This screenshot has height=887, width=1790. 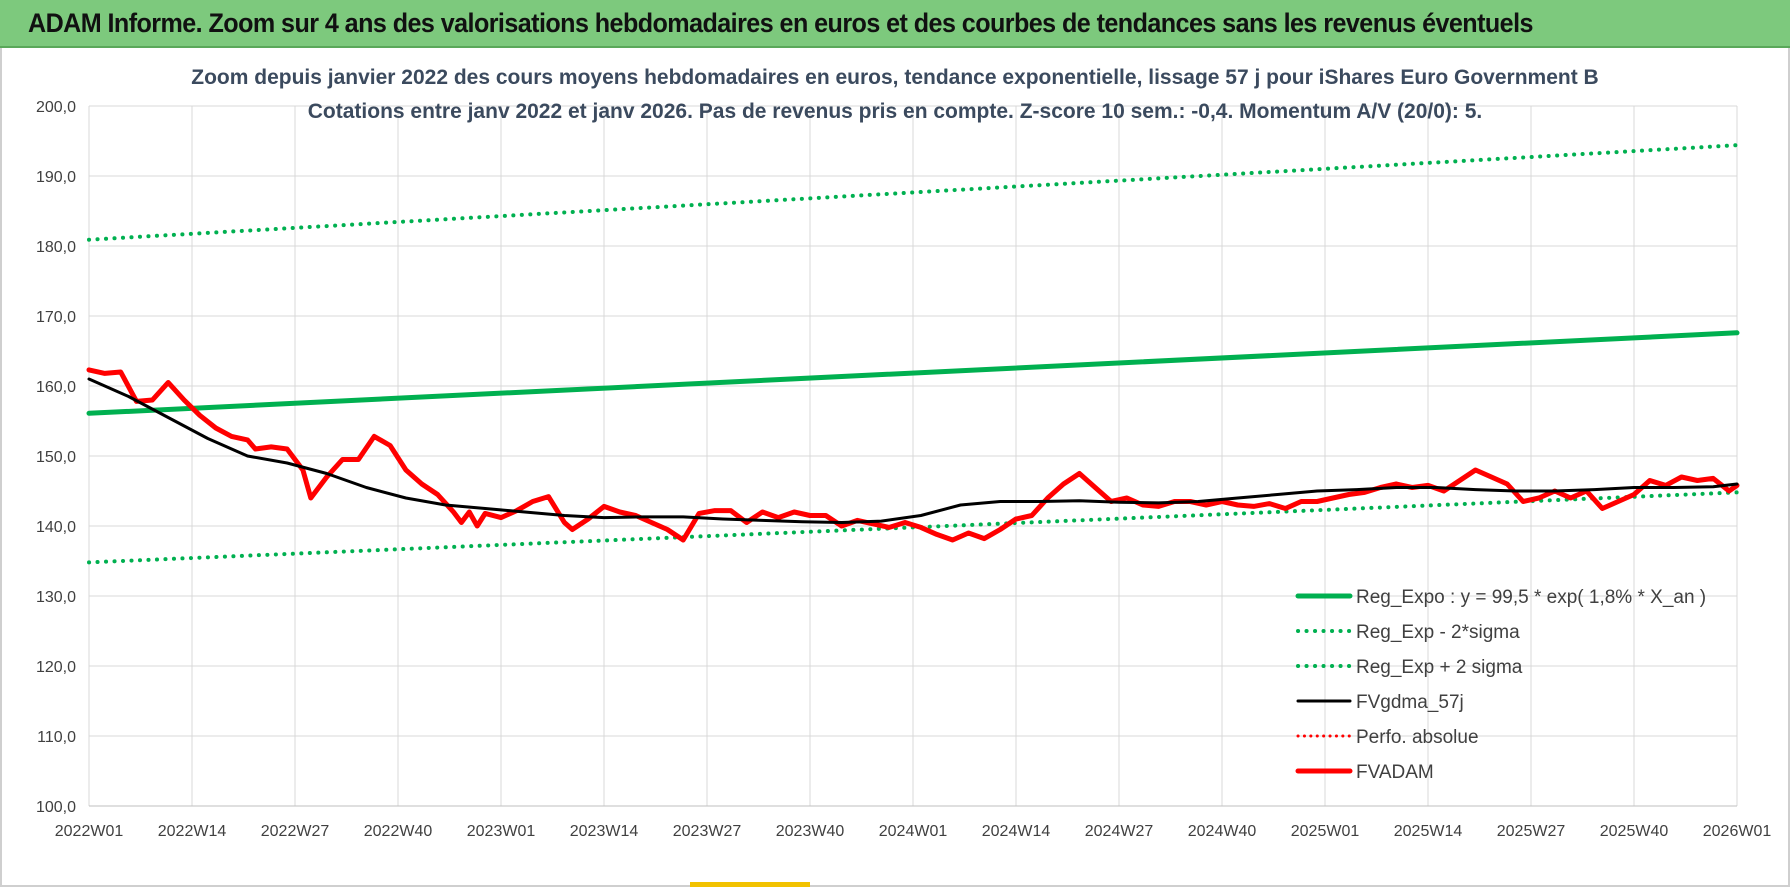 I want to click on x-tick-label: 2022W40, so click(x=398, y=831).